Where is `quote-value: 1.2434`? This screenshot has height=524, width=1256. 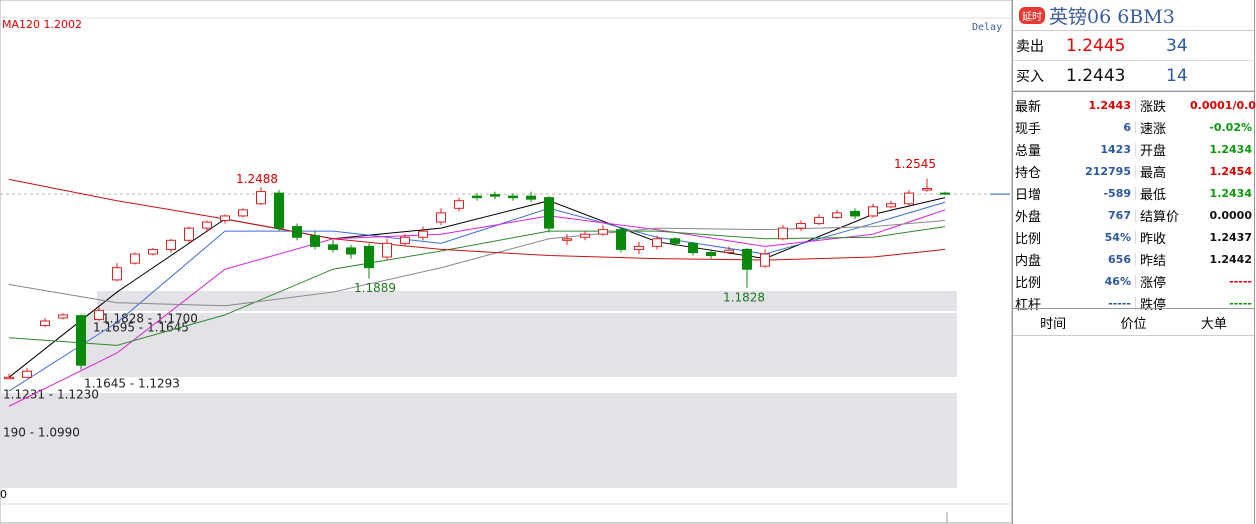 quote-value: 1.2434 is located at coordinates (1230, 193).